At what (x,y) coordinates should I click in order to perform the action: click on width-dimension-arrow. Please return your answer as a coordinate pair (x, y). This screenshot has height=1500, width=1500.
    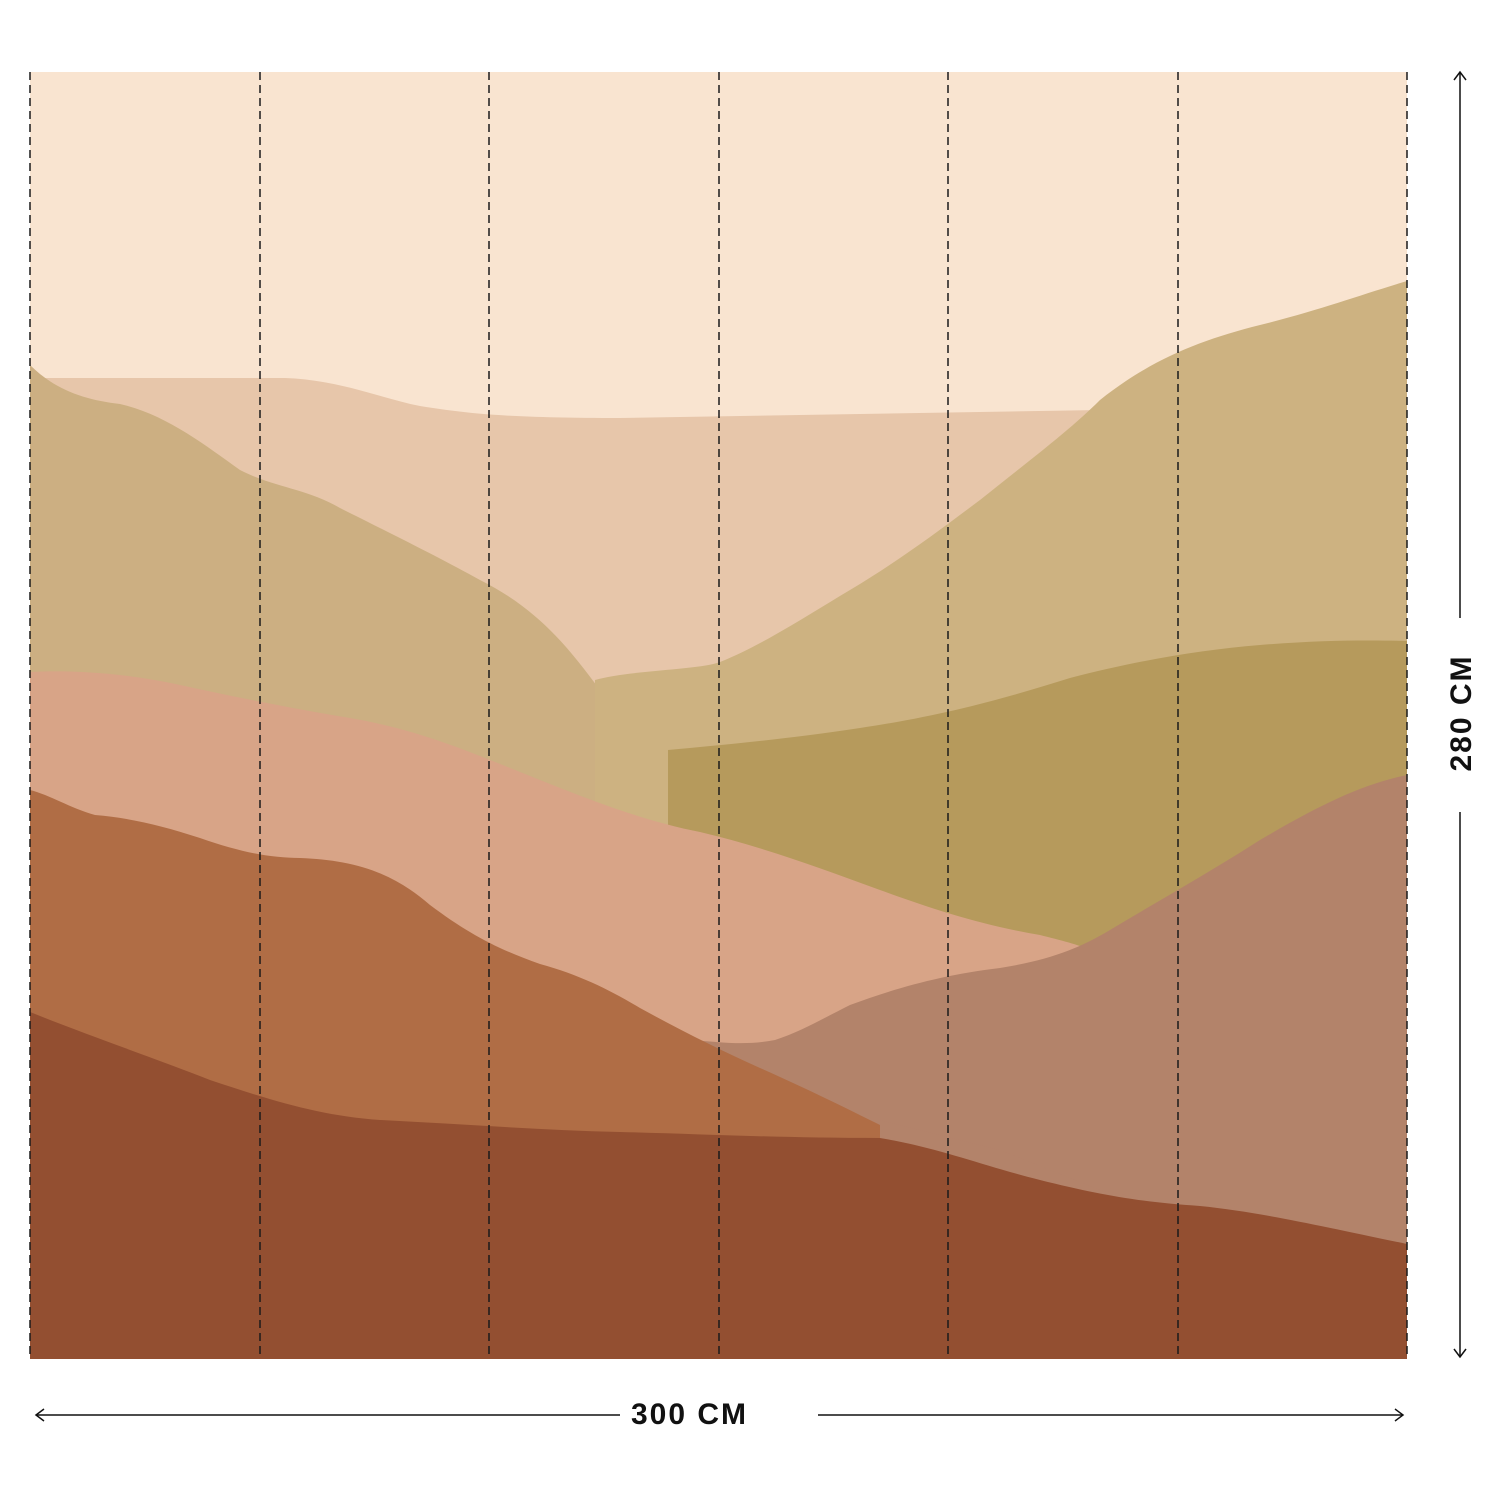
    Looking at the image, I should click on (719, 1415).